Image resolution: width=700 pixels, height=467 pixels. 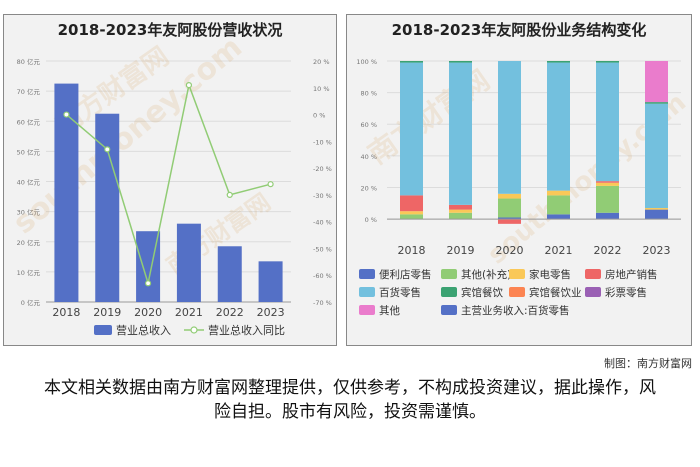 What do you see at coordinates (322, 223) in the screenshot?
I see `y2-tick-label: -40 %` at bounding box center [322, 223].